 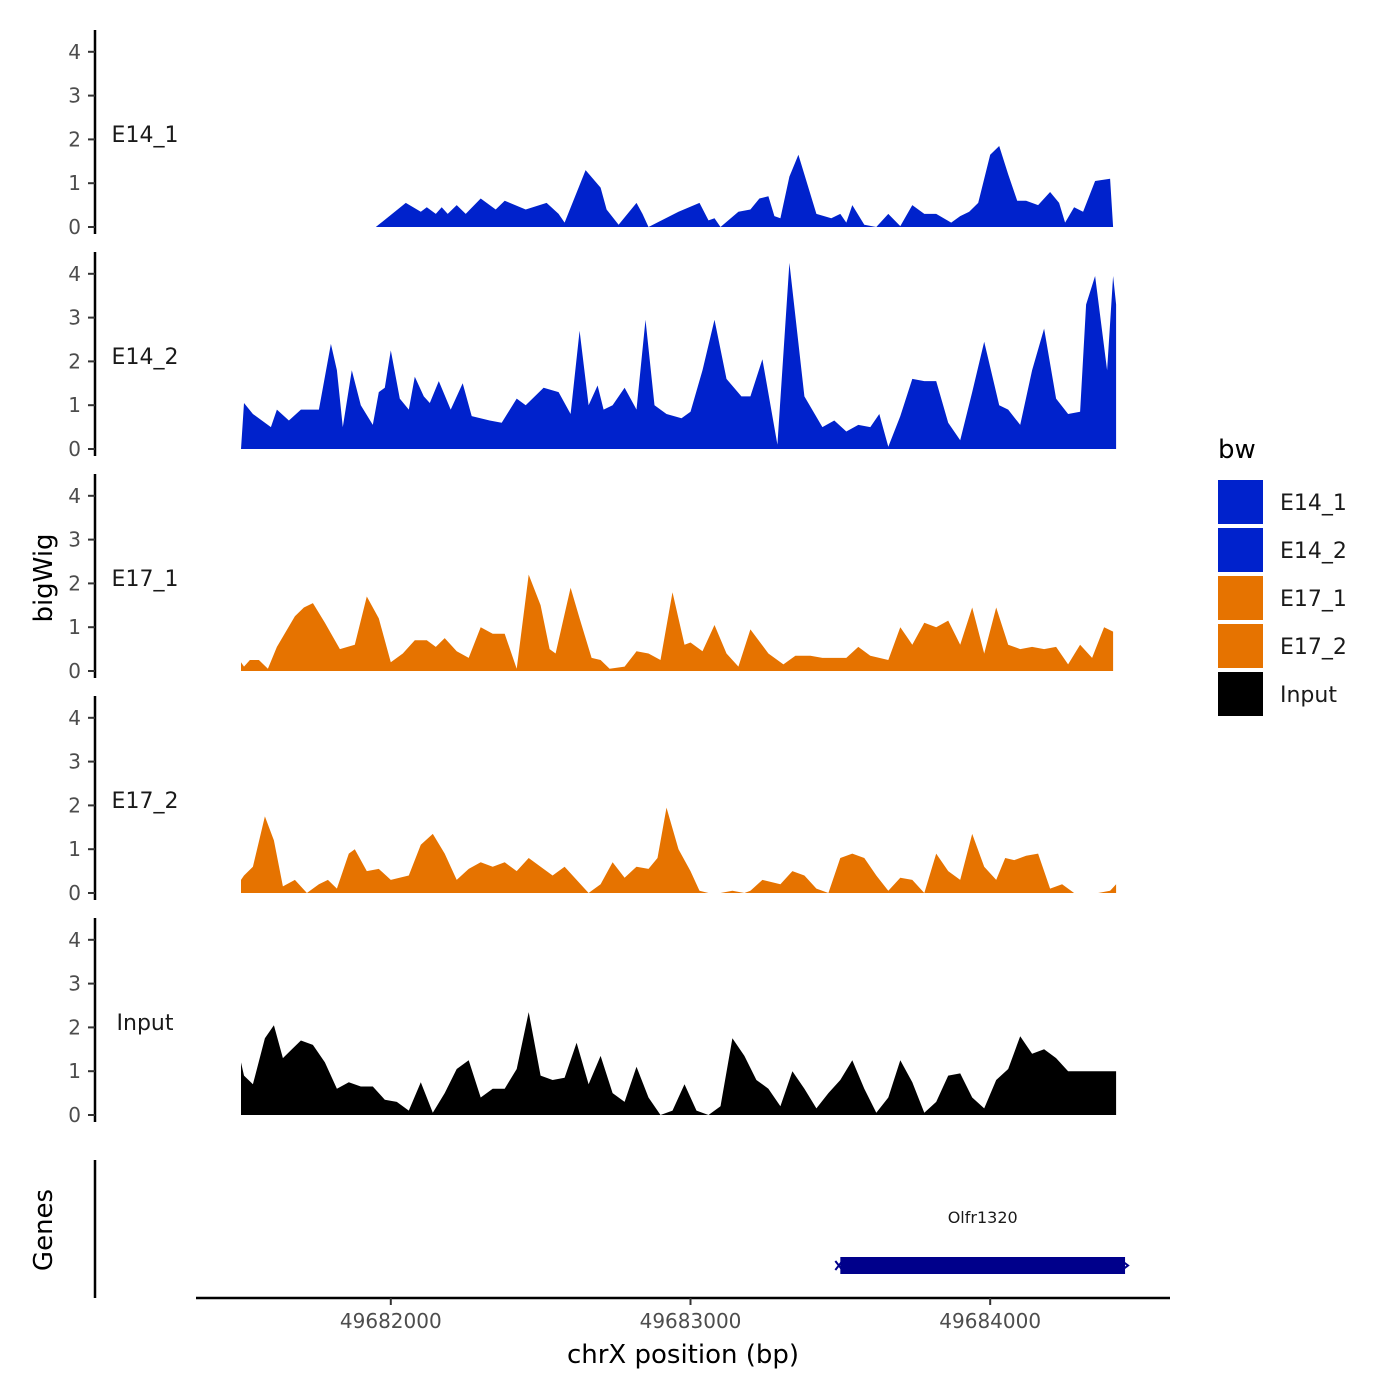 What do you see at coordinates (145, 1023) in the screenshot?
I see `track-label-Input: Input` at bounding box center [145, 1023].